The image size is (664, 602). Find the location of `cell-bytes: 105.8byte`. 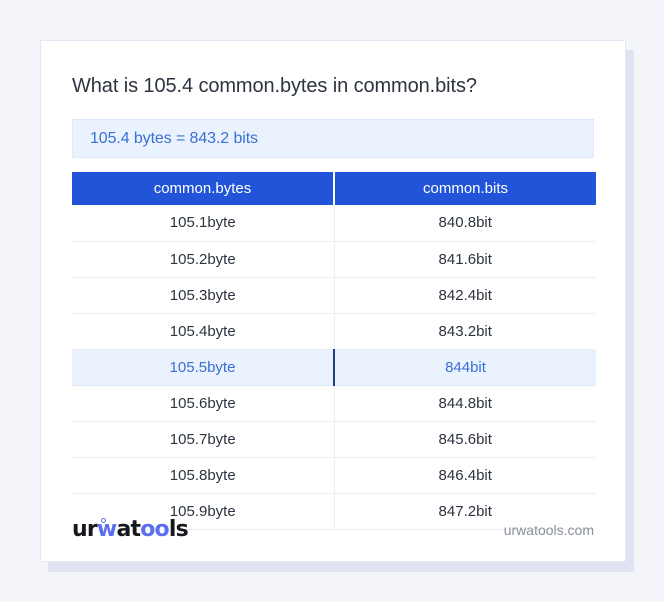

cell-bytes: 105.8byte is located at coordinates (203, 475).